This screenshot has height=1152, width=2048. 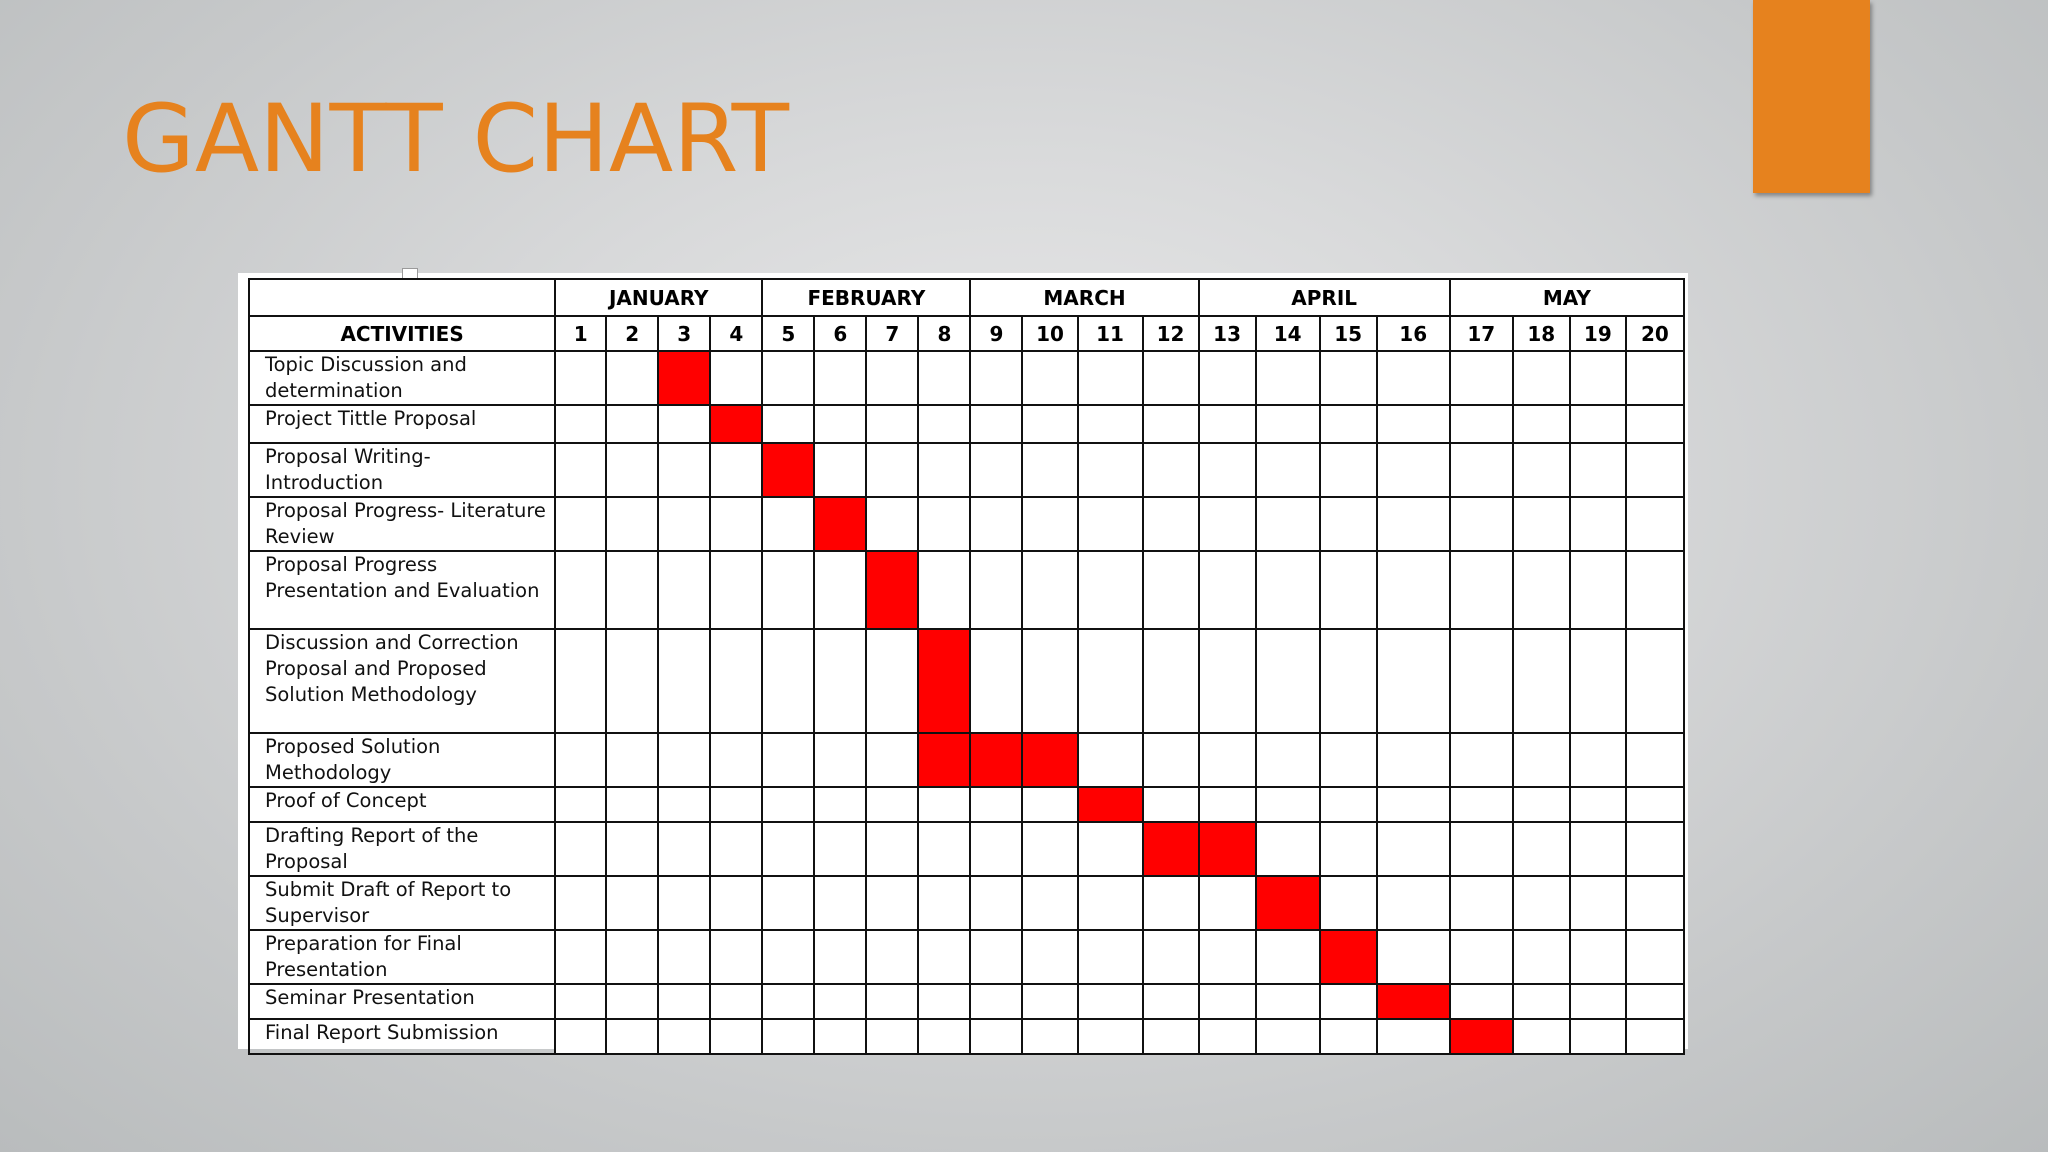 What do you see at coordinates (840, 333) in the screenshot?
I see `week-label: 6` at bounding box center [840, 333].